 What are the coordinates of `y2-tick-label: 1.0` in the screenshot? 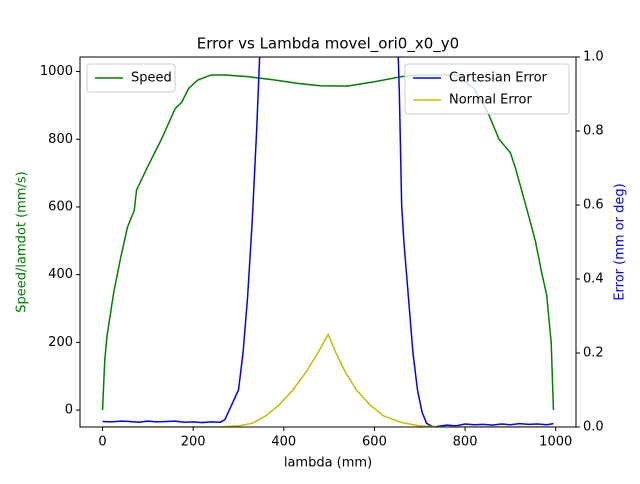 It's located at (593, 57).